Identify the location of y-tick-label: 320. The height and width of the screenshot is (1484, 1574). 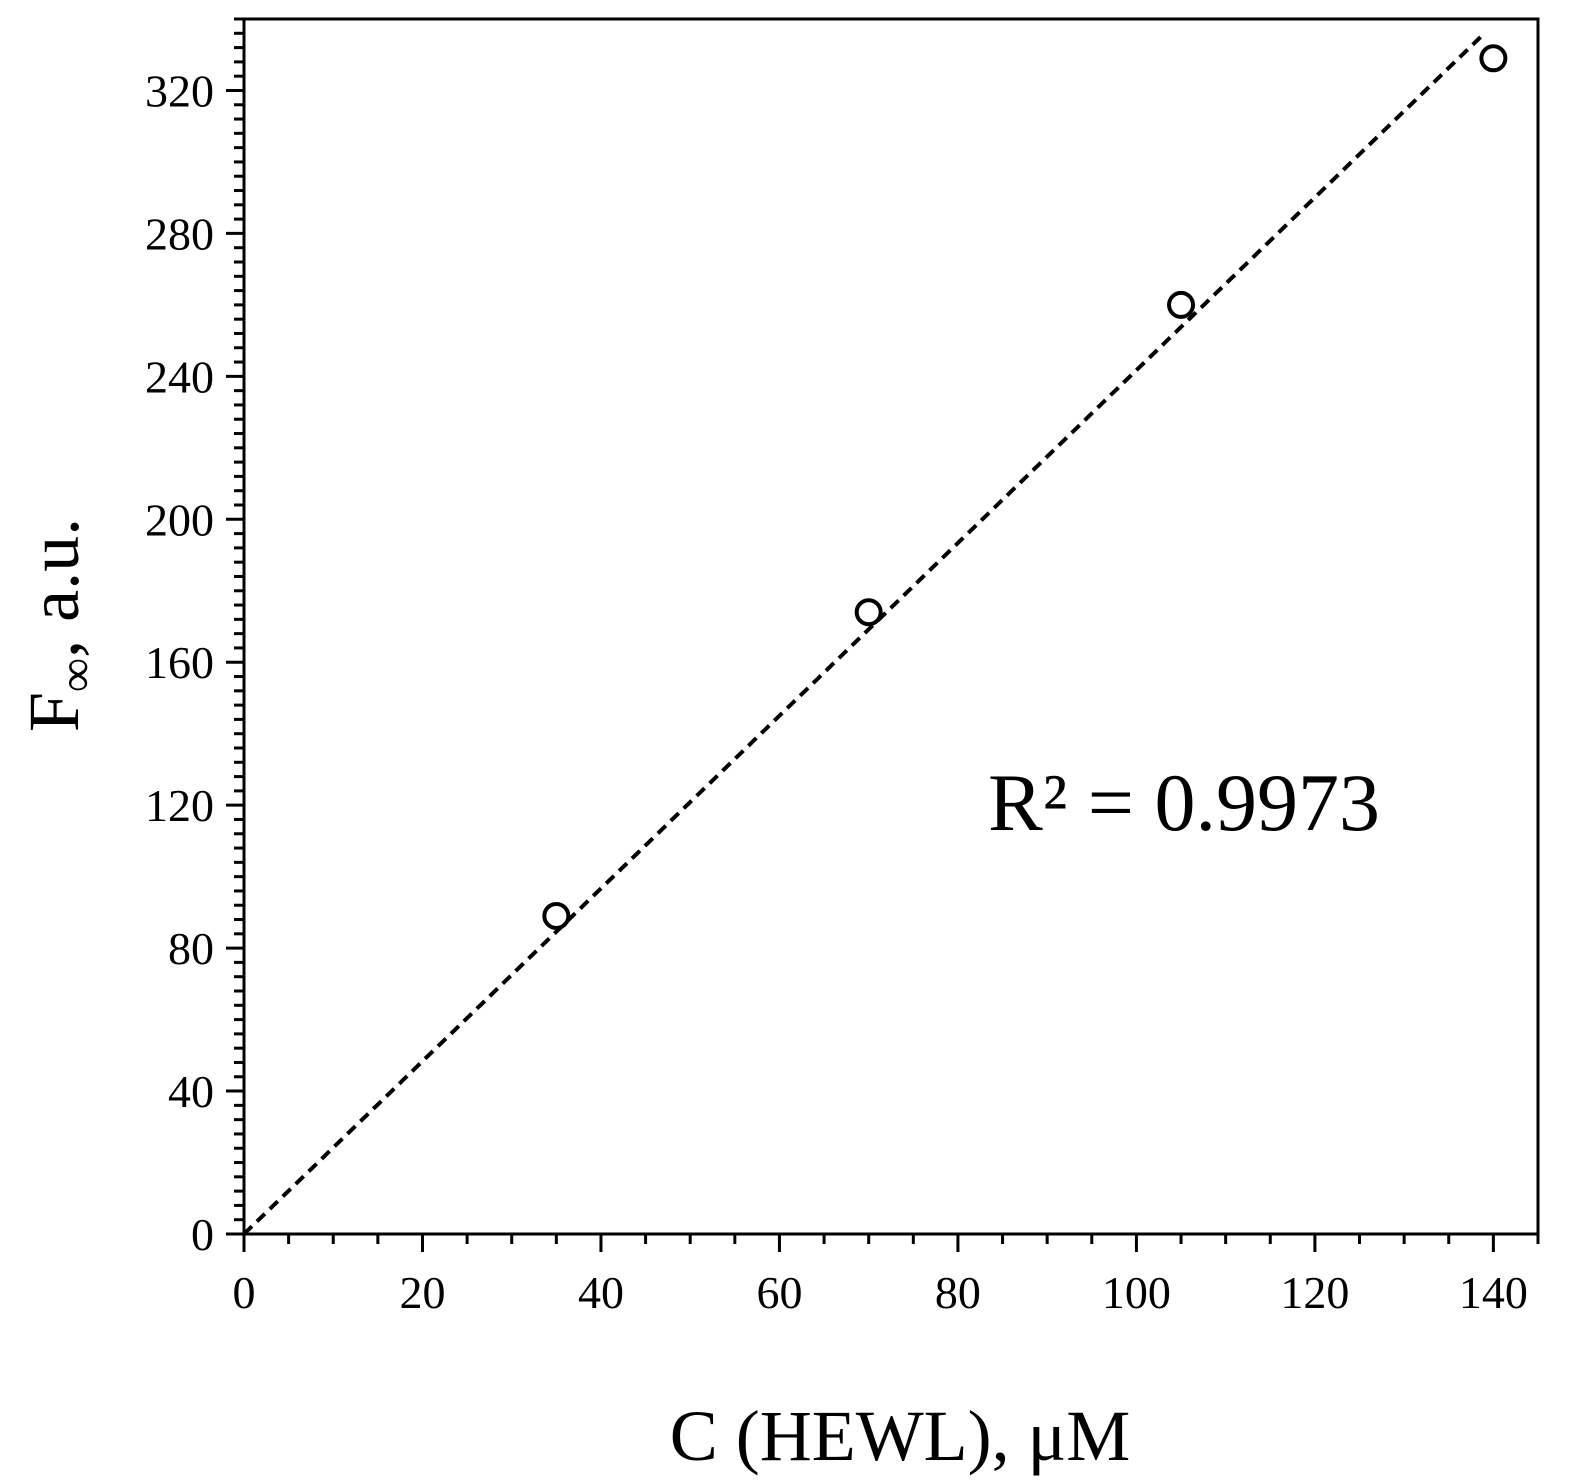
(179, 90).